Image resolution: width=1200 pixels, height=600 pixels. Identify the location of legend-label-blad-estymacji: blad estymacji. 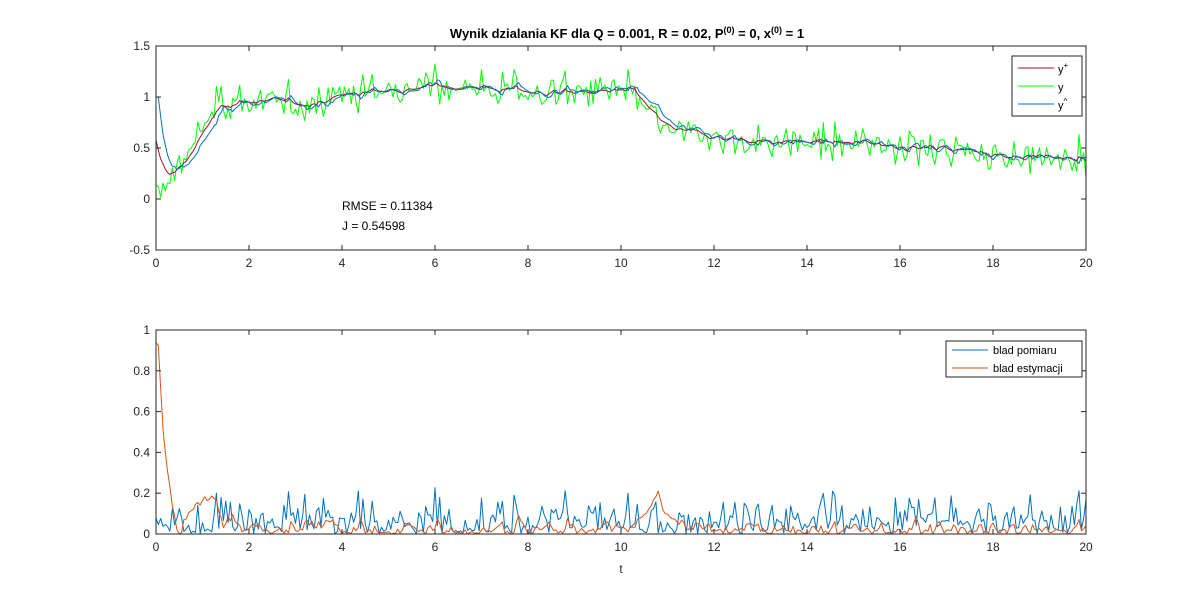
(1028, 369).